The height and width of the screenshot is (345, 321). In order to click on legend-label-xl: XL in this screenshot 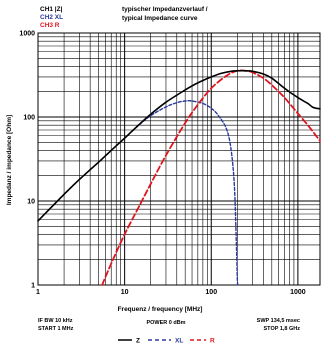, I will do `click(179, 341)`.